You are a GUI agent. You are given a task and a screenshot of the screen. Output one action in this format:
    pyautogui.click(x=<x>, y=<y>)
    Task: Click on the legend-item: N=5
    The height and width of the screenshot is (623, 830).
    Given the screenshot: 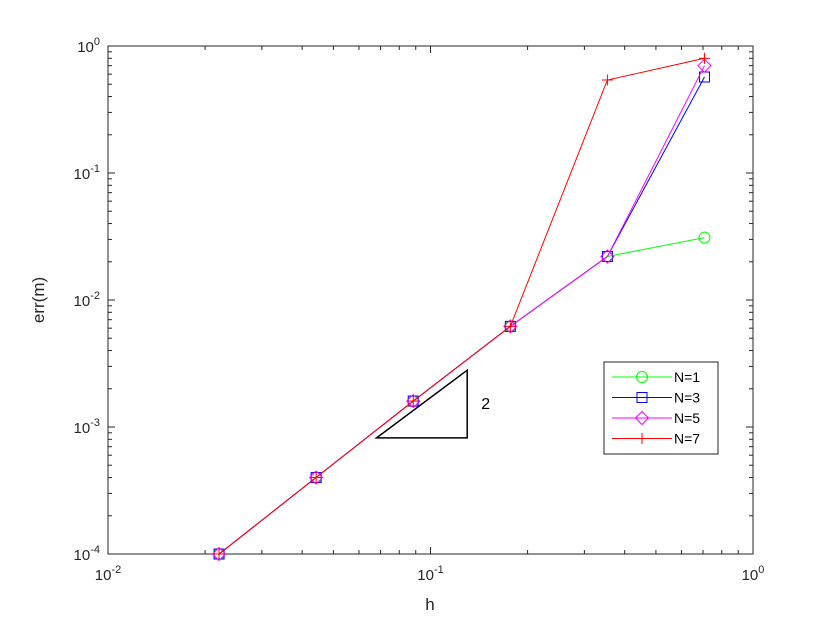 What is the action you would take?
    pyautogui.click(x=656, y=418)
    